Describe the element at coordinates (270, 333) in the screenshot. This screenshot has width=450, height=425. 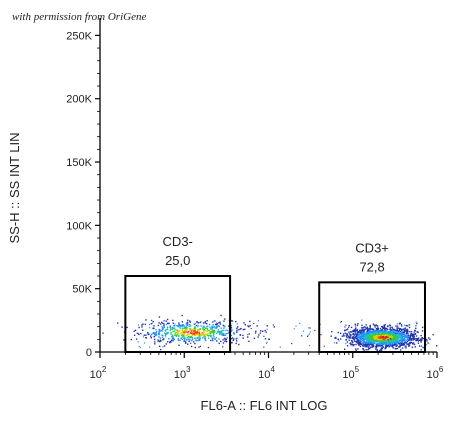
I see `dot-cloud` at that location.